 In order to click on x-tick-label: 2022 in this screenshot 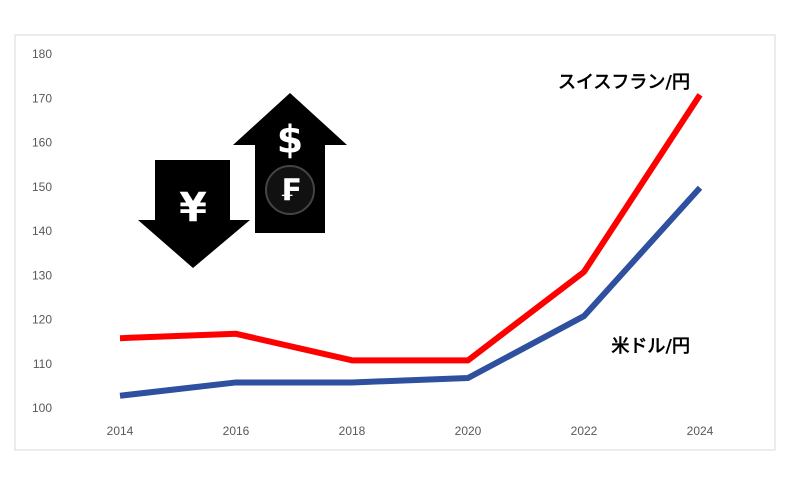, I will do `click(584, 431)`.